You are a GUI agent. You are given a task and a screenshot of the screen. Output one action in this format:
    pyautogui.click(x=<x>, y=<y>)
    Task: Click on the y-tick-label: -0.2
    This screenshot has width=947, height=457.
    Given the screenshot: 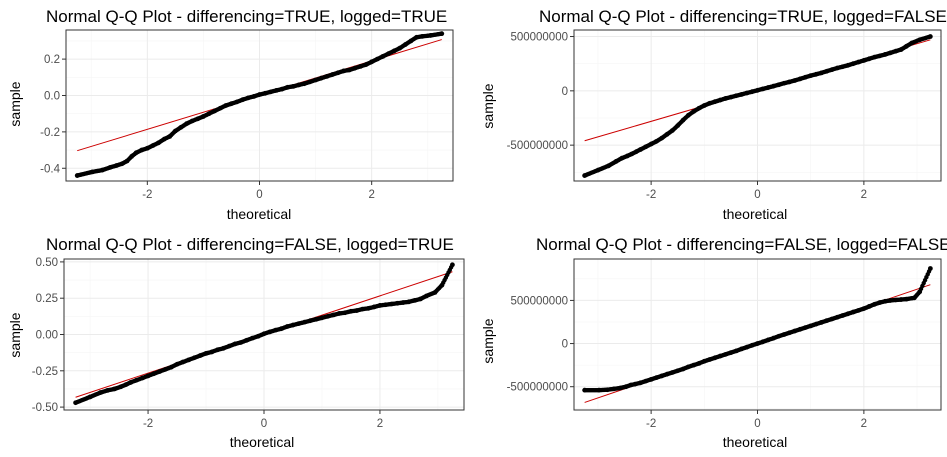 What is the action you would take?
    pyautogui.click(x=50, y=133)
    